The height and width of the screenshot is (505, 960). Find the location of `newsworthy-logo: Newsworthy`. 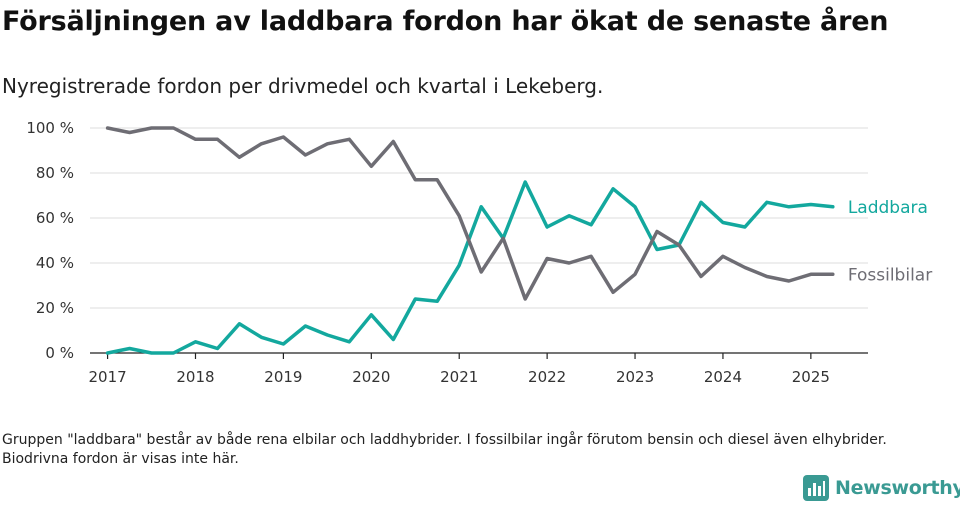

newsworthy-logo: Newsworthy is located at coordinates (881, 488).